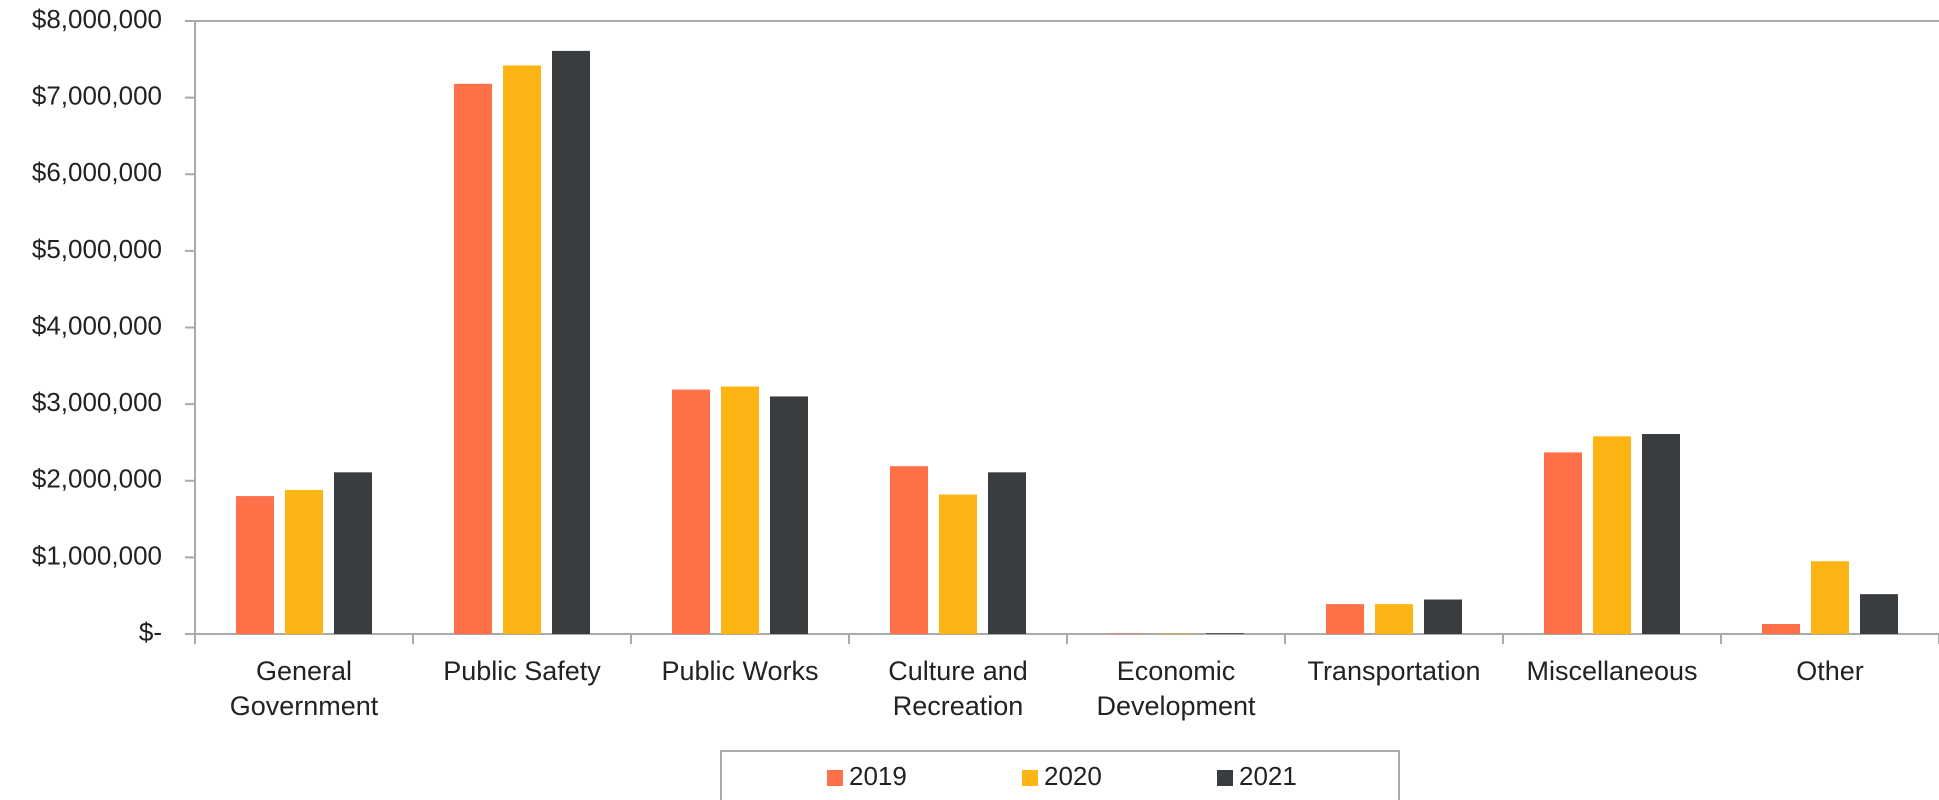  Describe the element at coordinates (1073, 776) in the screenshot. I see `legend-label: 2020` at that location.